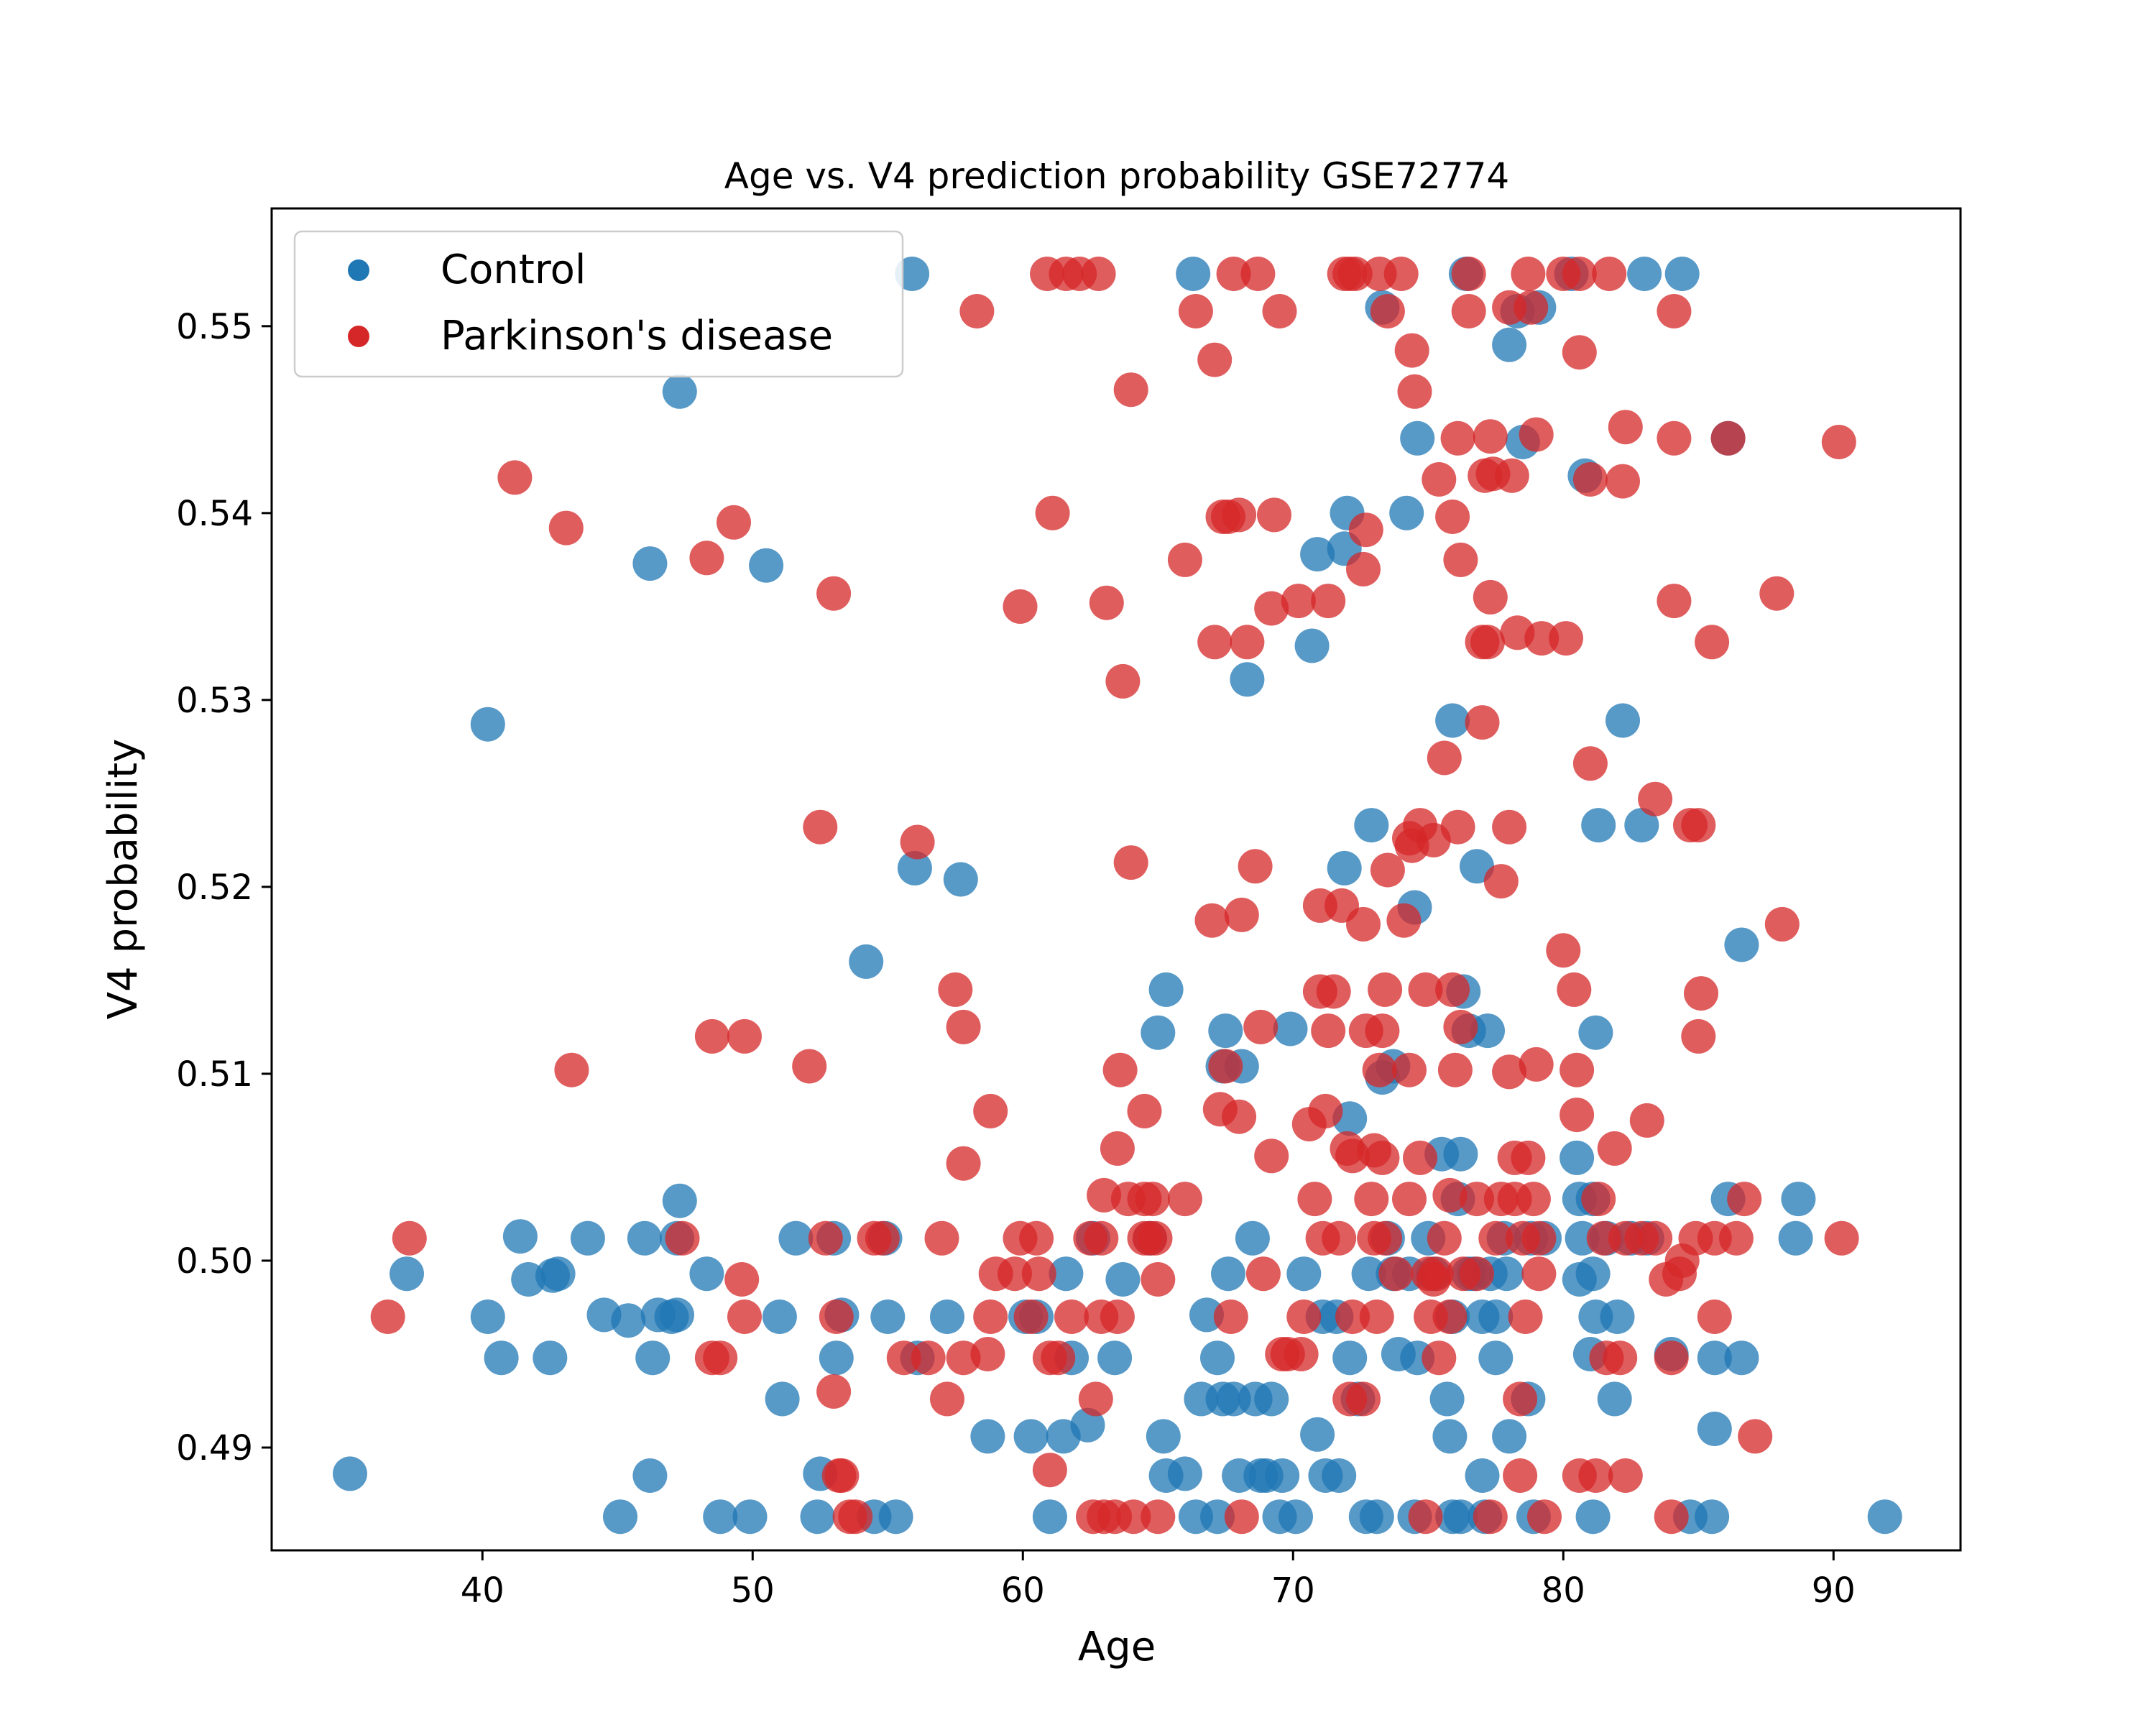 This screenshot has height=1725, width=2156. Describe the element at coordinates (214, 327) in the screenshot. I see `y-tick-label: 0.55` at that location.